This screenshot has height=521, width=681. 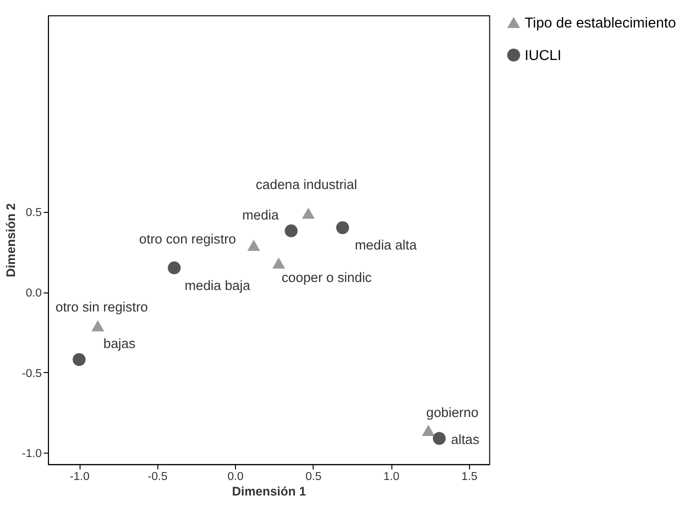 I want to click on y-tick-label: -0.5, so click(x=32, y=374).